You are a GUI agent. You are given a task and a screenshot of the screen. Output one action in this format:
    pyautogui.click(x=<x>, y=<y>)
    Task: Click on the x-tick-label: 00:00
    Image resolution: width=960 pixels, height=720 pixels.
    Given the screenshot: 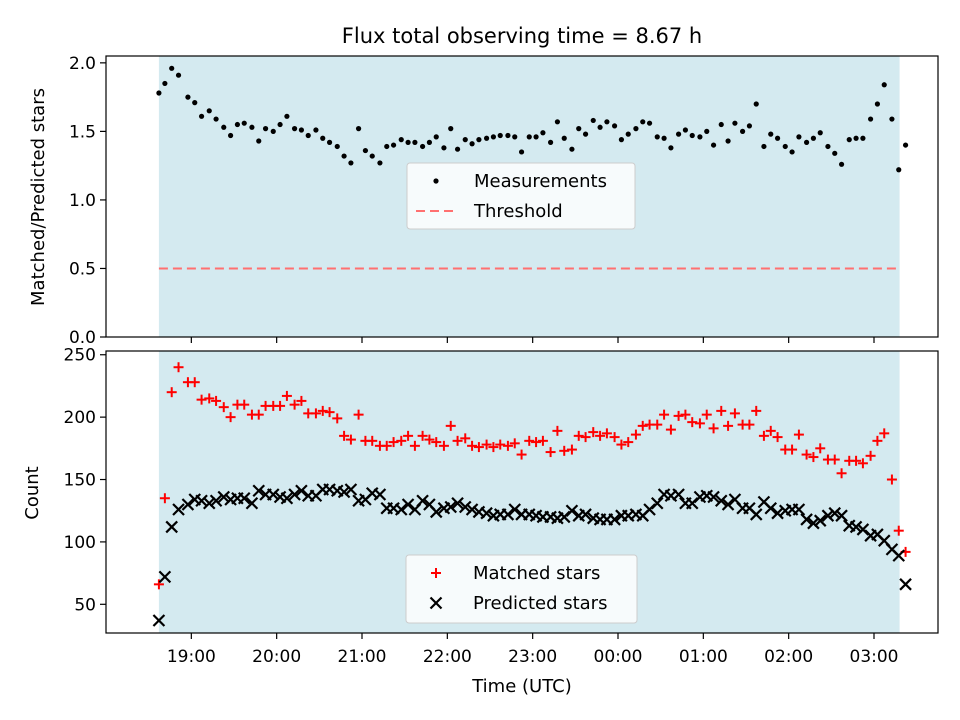 What is the action you would take?
    pyautogui.click(x=618, y=657)
    